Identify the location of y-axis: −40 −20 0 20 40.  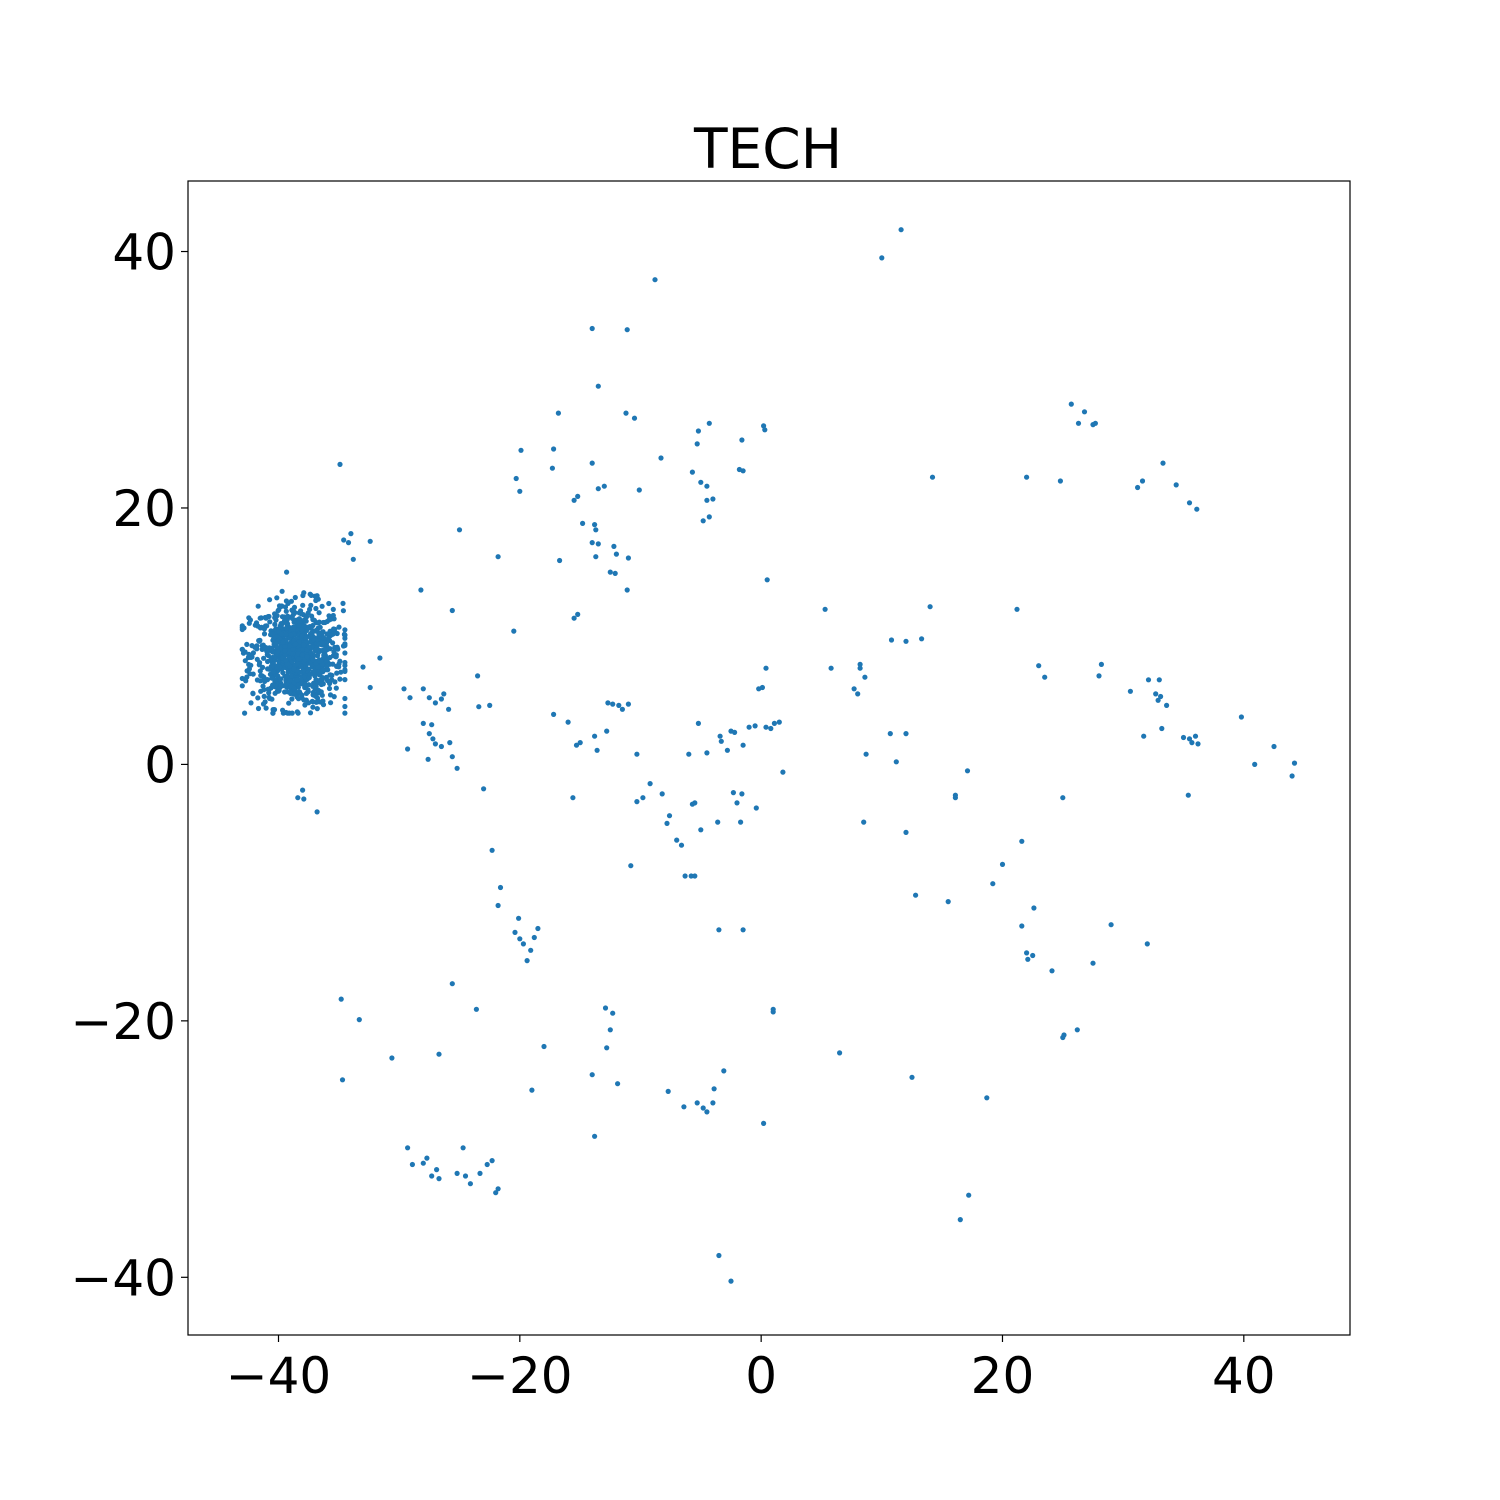
(129, 765).